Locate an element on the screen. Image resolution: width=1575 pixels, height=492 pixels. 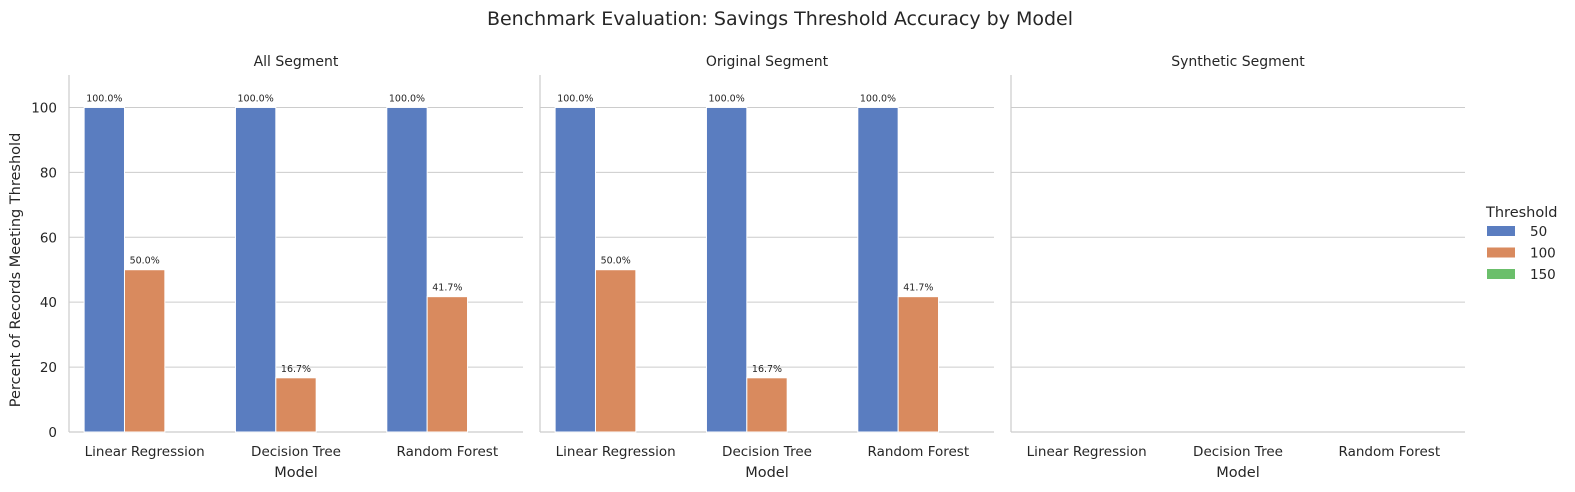
panel-title: Synthetic Segment is located at coordinates (1238, 62).